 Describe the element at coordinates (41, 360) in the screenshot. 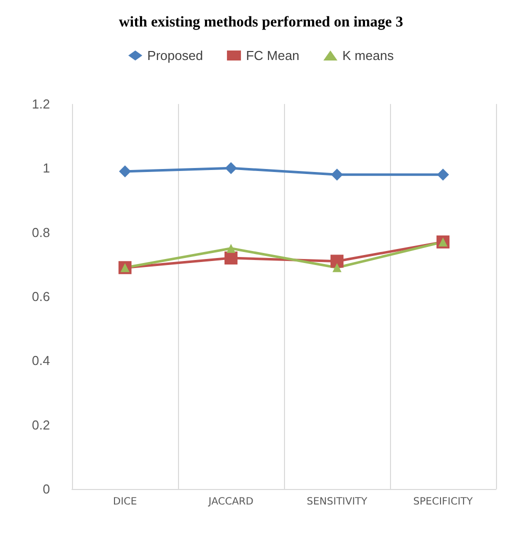

I see `y-tick-label: 0.4` at that location.